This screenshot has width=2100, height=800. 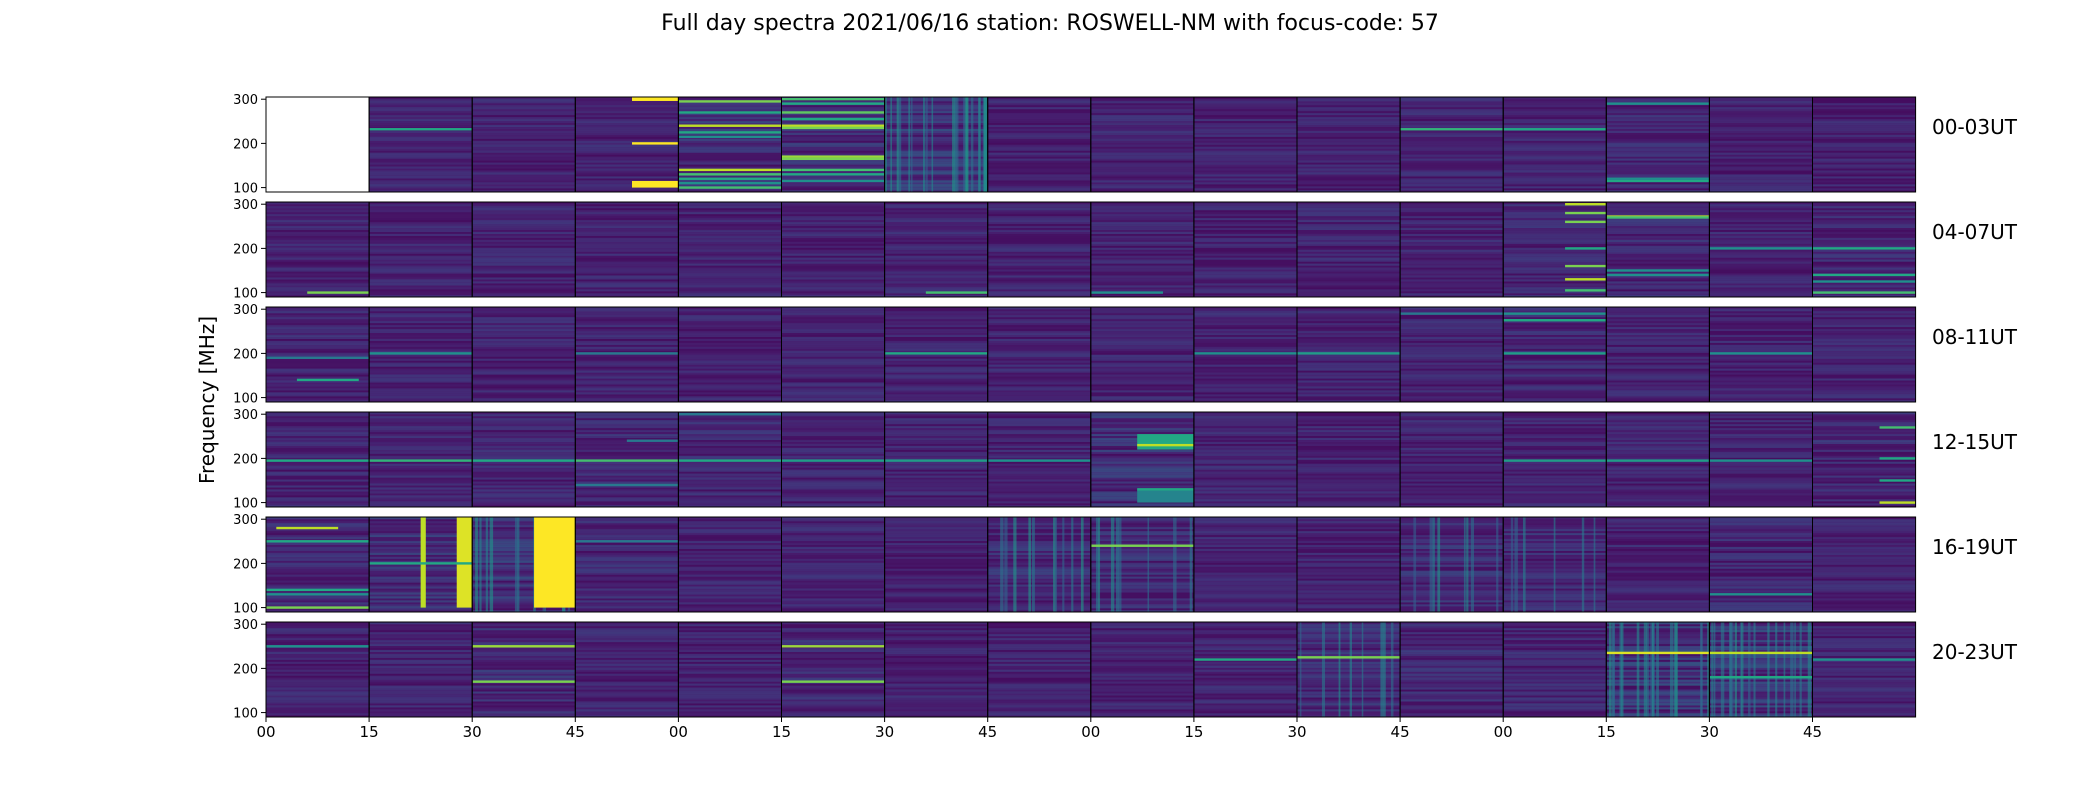 I want to click on time-streak, so click(x=1002, y=564).